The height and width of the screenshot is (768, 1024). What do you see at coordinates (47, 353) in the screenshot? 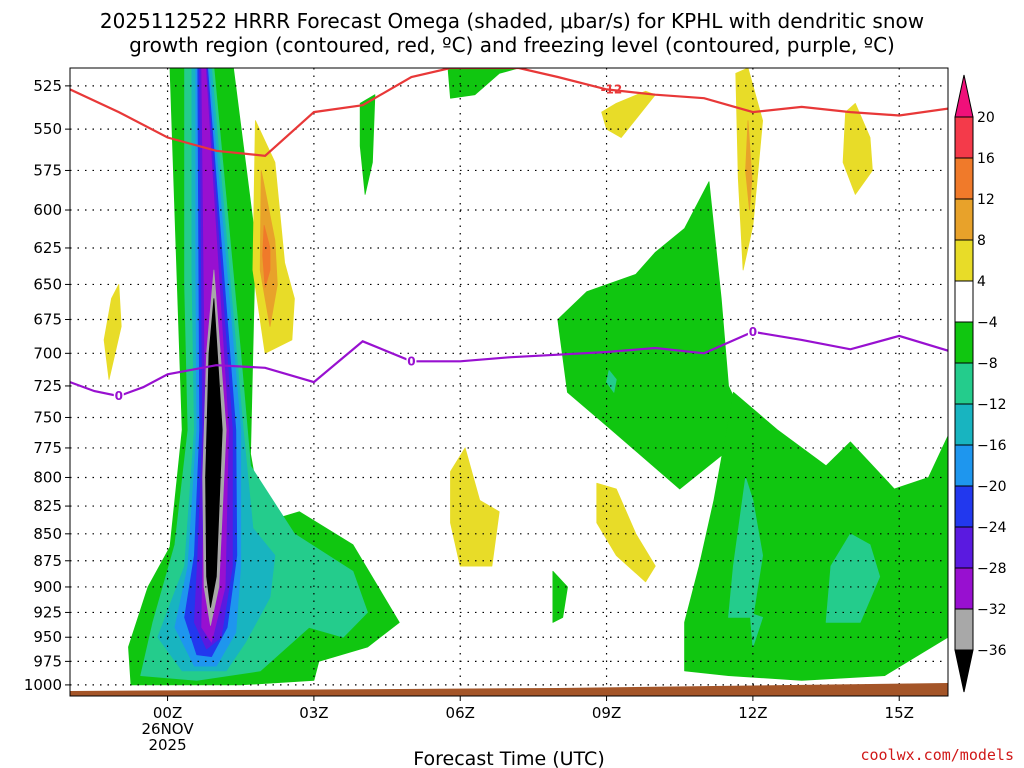
I see `y-tick-label-700: 700` at bounding box center [47, 353].